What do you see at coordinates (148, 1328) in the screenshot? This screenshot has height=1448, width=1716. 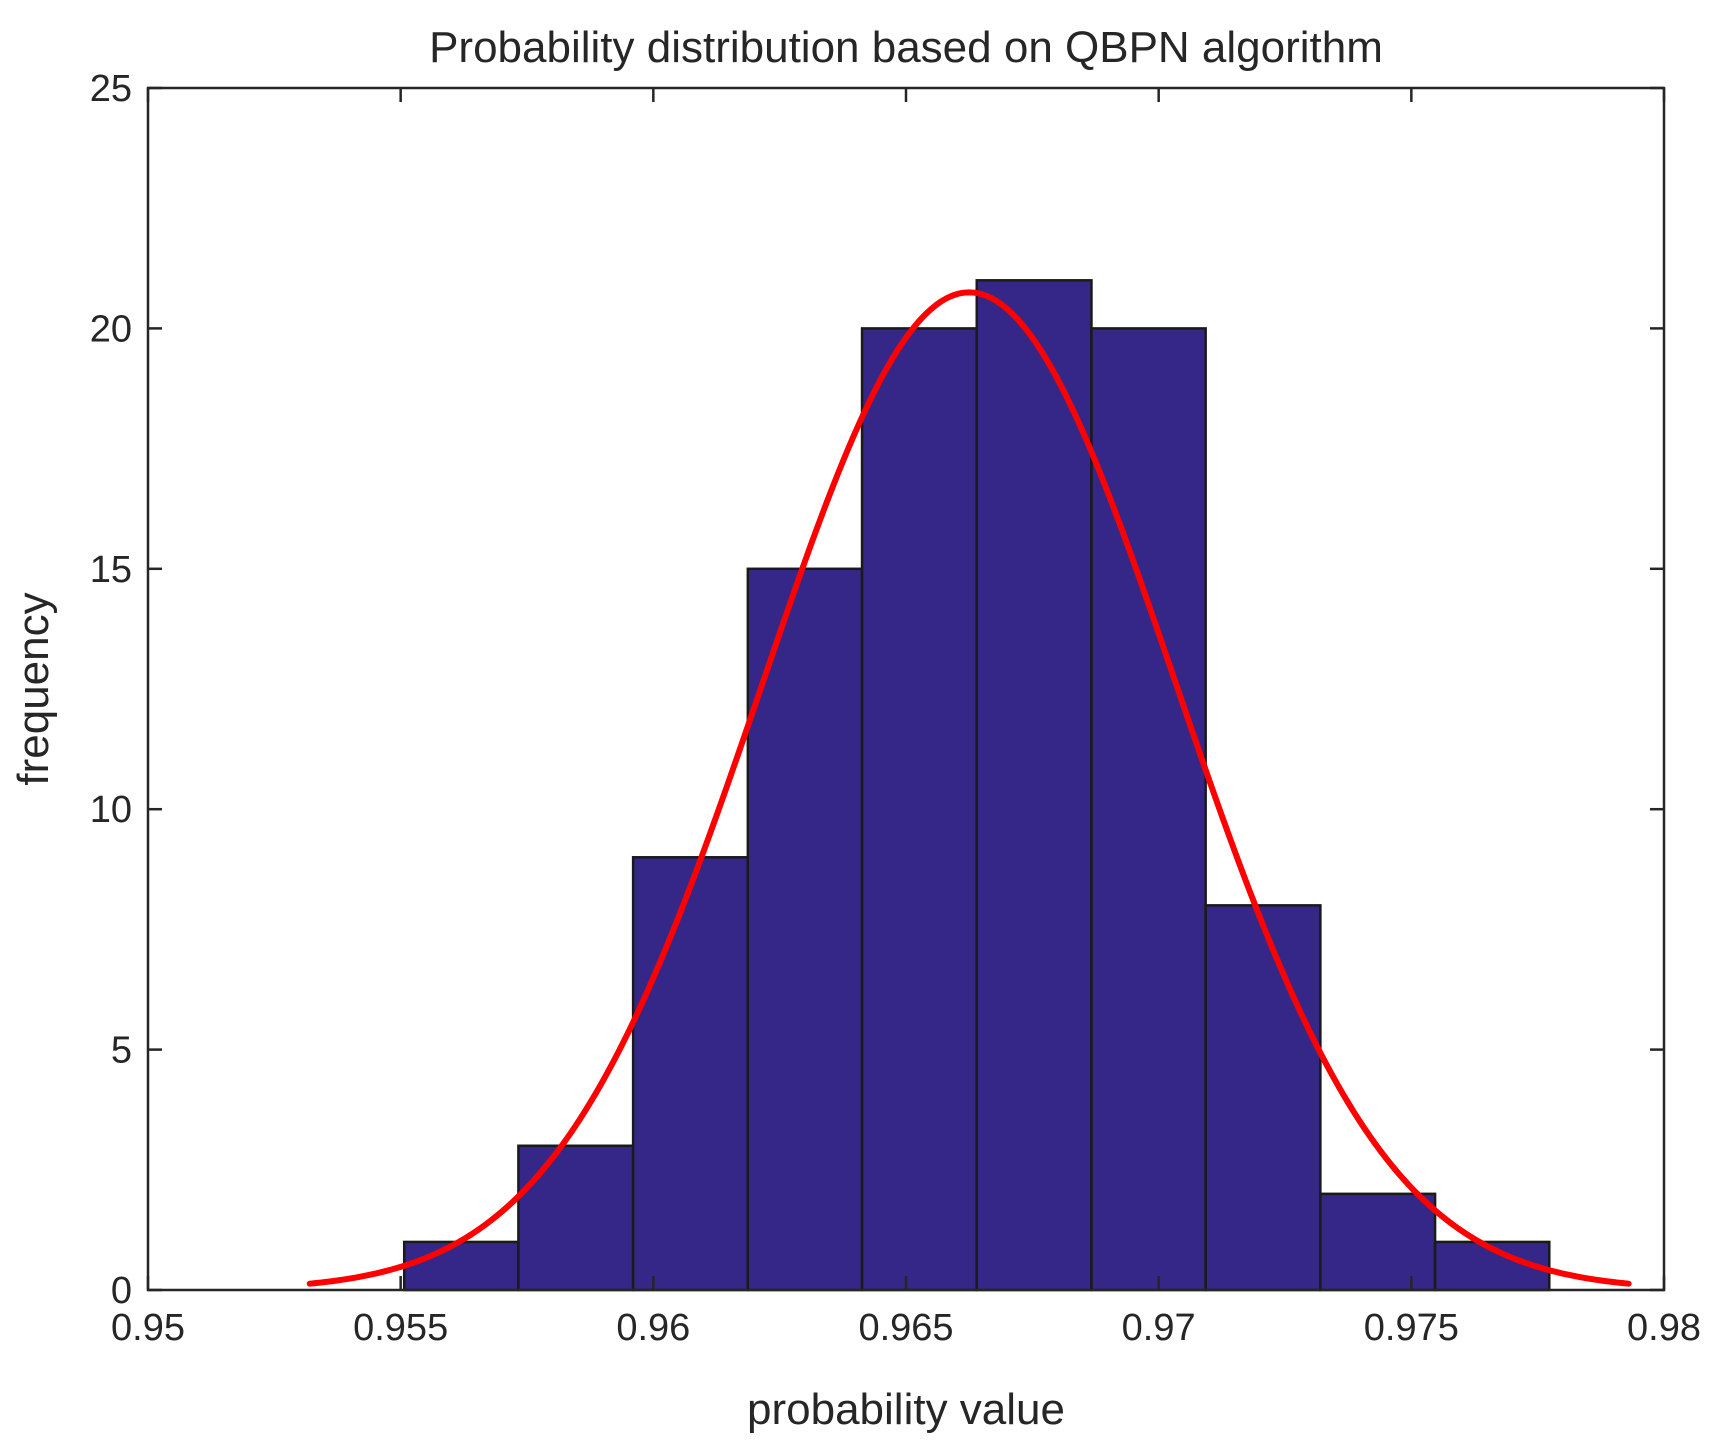 I see `x-tick-label: 0.95` at bounding box center [148, 1328].